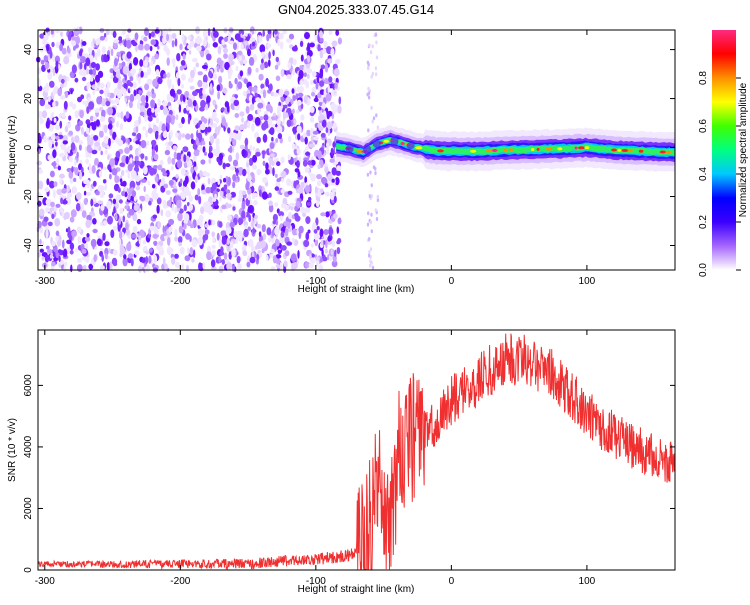  What do you see at coordinates (703, 78) in the screenshot?
I see `colorbar-tick-label: 0.8` at bounding box center [703, 78].